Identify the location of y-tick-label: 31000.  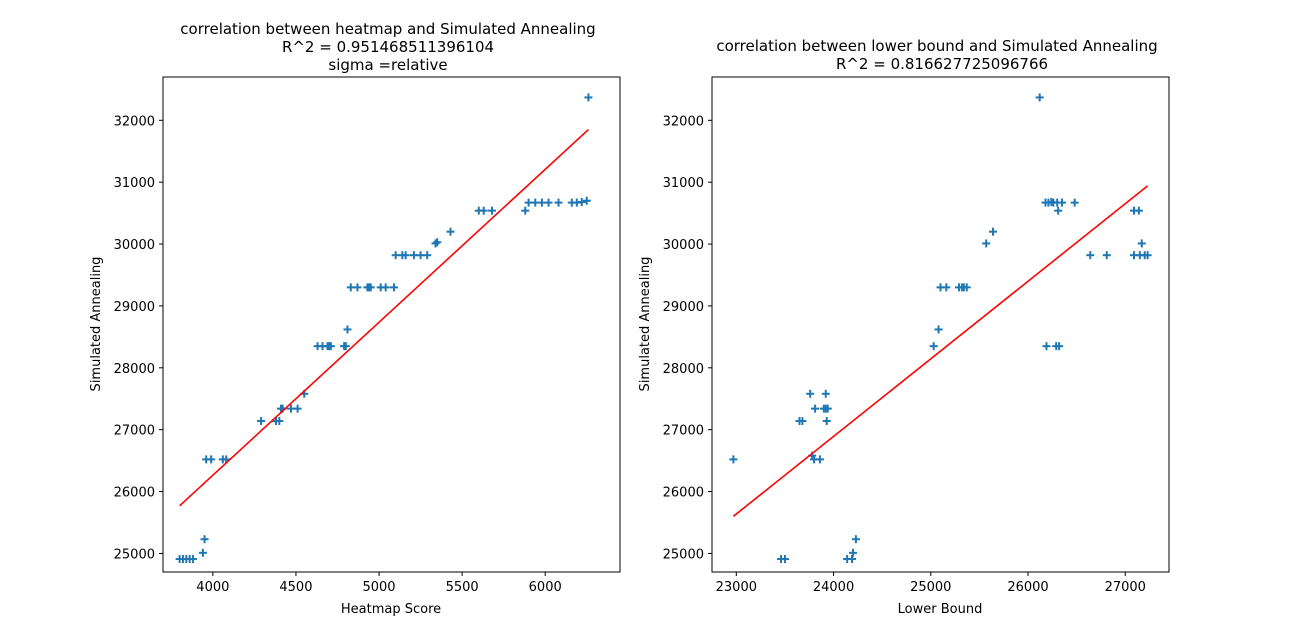
(683, 183).